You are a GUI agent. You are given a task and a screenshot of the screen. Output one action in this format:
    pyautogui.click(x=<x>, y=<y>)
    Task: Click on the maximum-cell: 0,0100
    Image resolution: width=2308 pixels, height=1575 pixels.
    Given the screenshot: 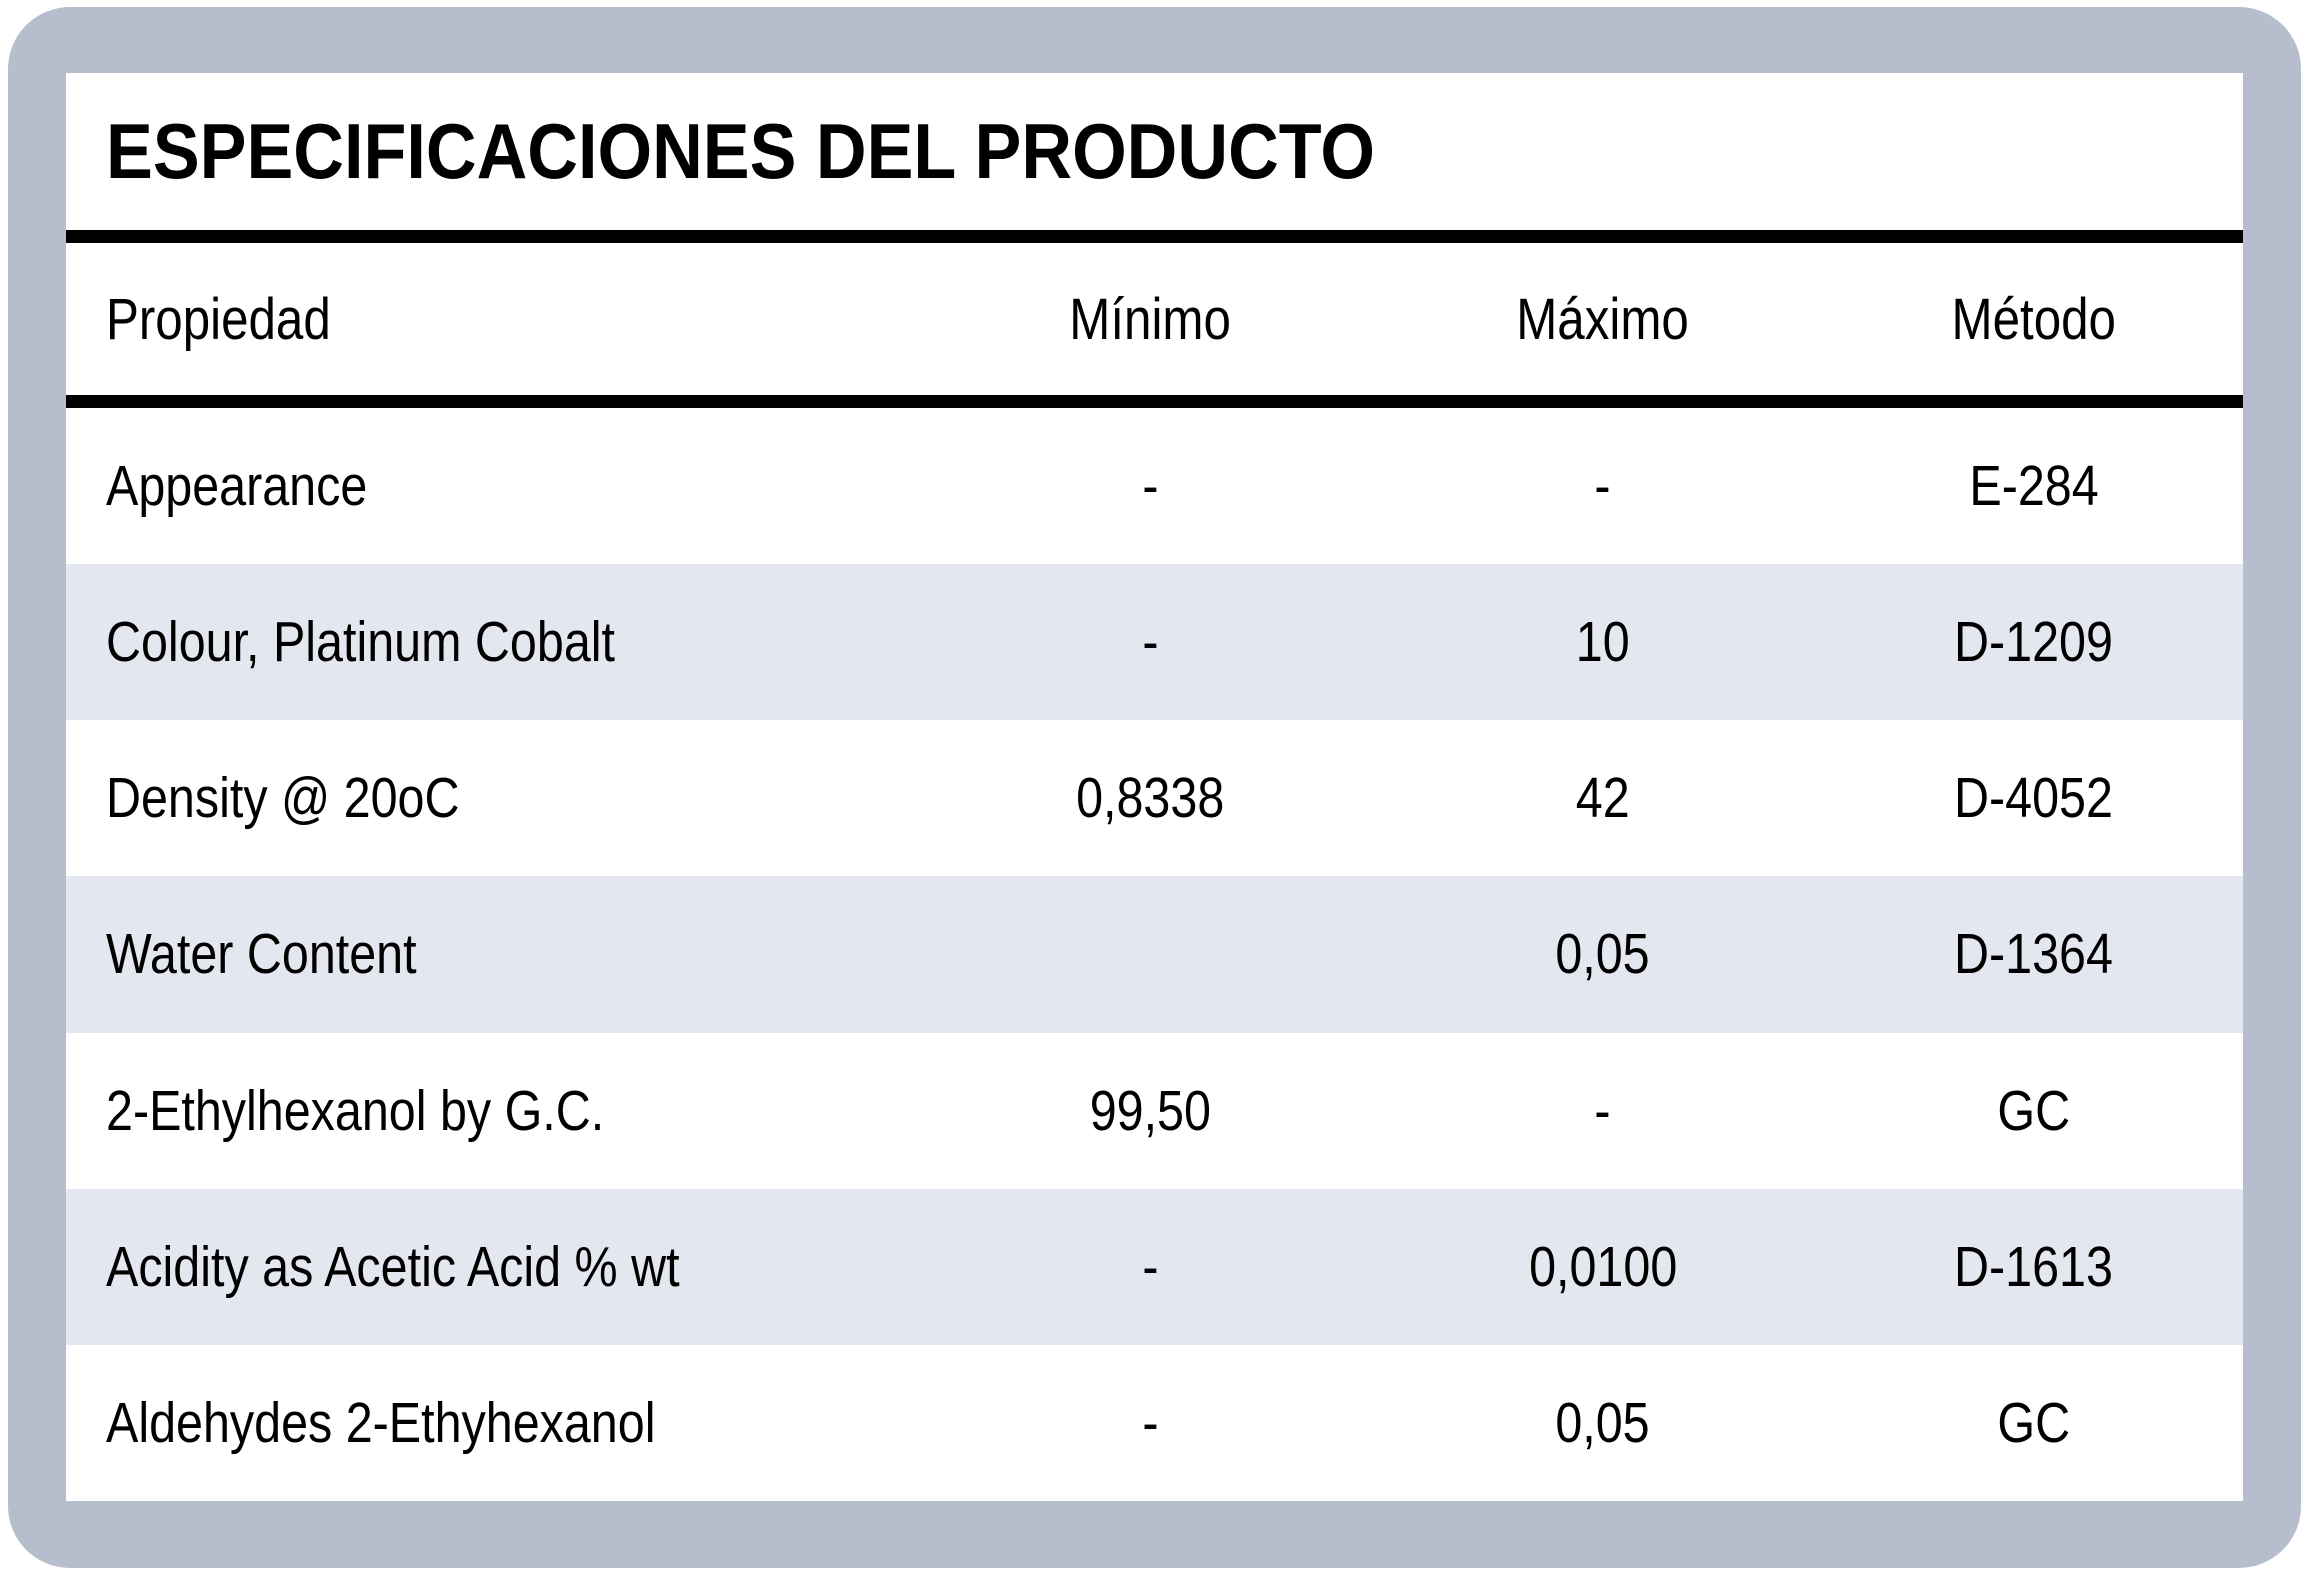 What is the action you would take?
    pyautogui.click(x=1603, y=1267)
    